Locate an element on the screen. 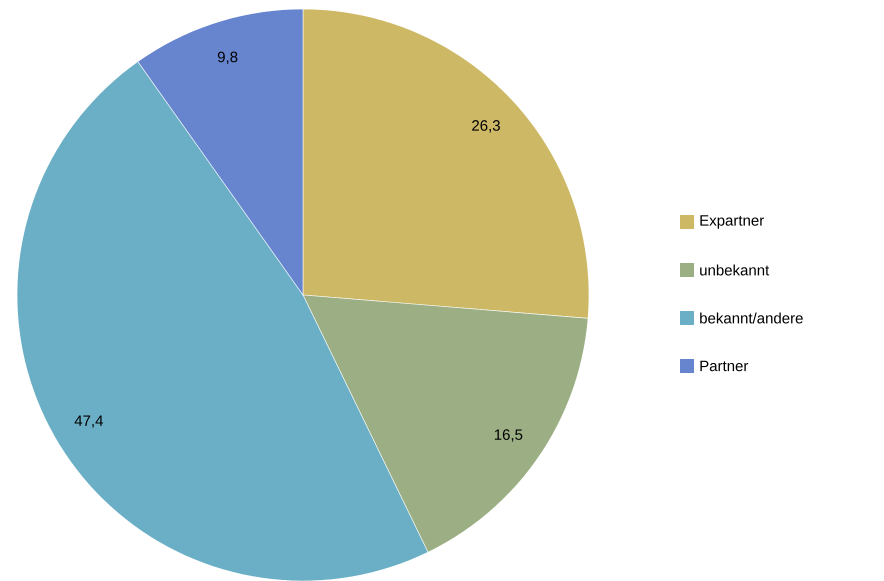 The image size is (884, 581). data-label: 16,5 is located at coordinates (508, 435).